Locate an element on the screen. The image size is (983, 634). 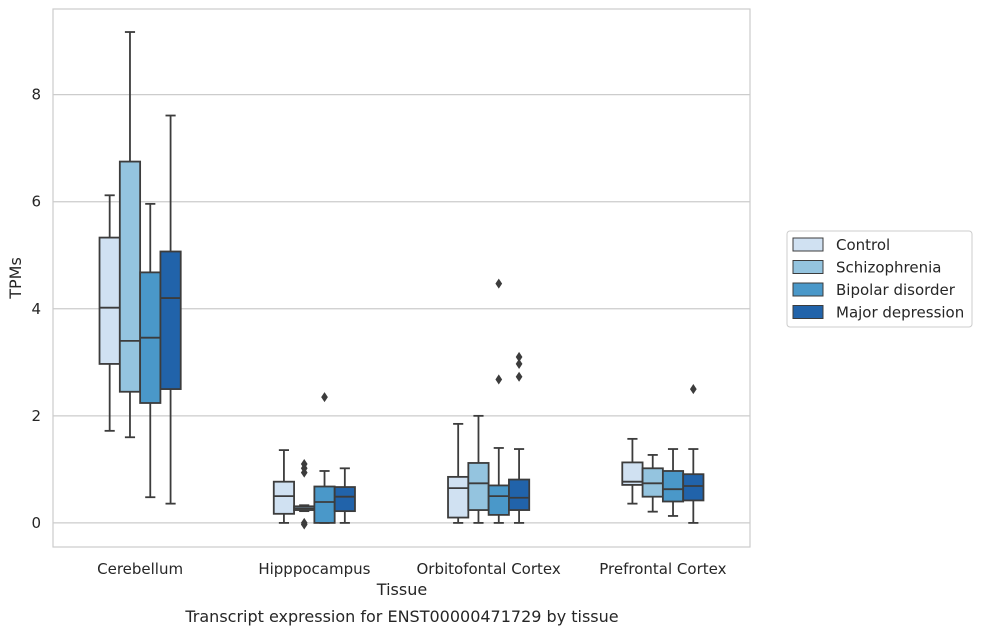
y-tick-label: 8 is located at coordinates (36, 95).